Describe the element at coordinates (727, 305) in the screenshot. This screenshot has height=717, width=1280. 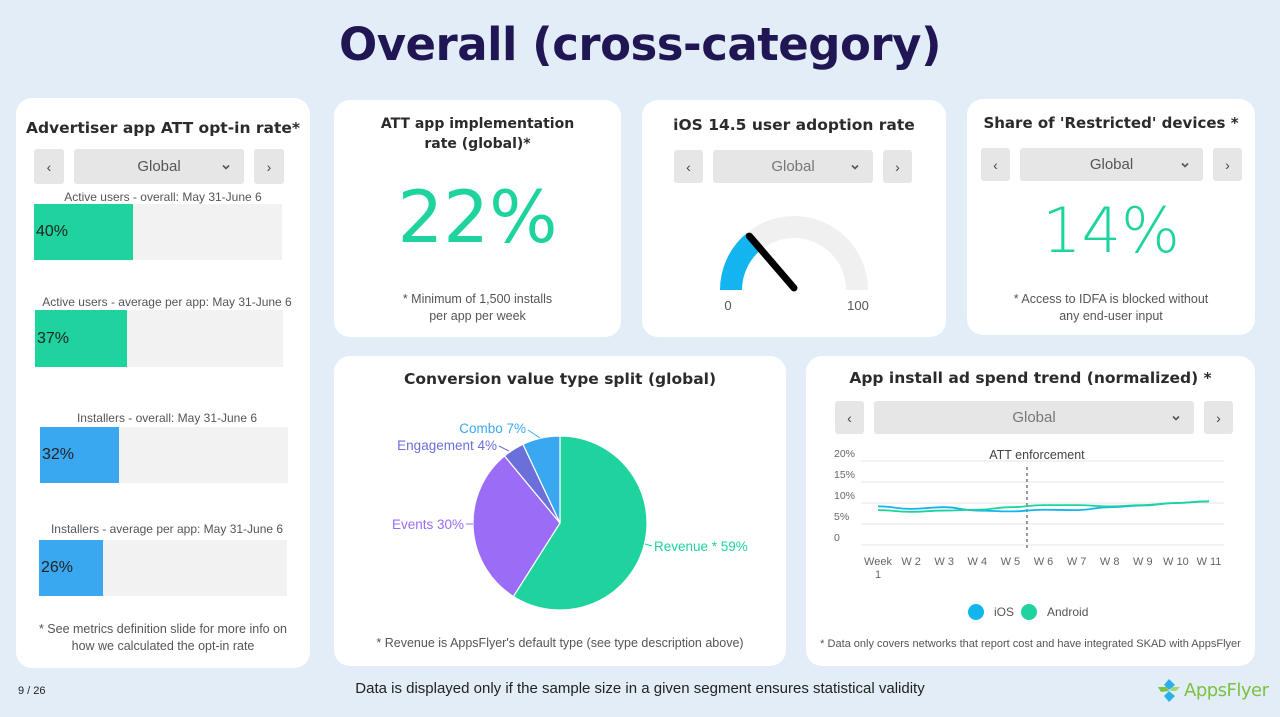
I see `gauge-min-label: 0` at that location.